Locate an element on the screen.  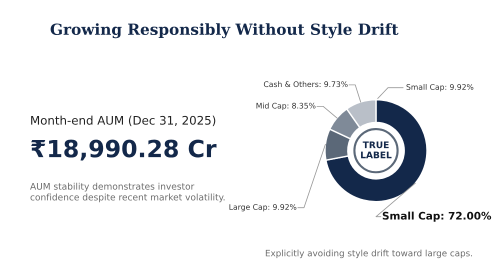
text: Explicitly avoiding style drift toward large caps. is located at coordinates (369, 254).